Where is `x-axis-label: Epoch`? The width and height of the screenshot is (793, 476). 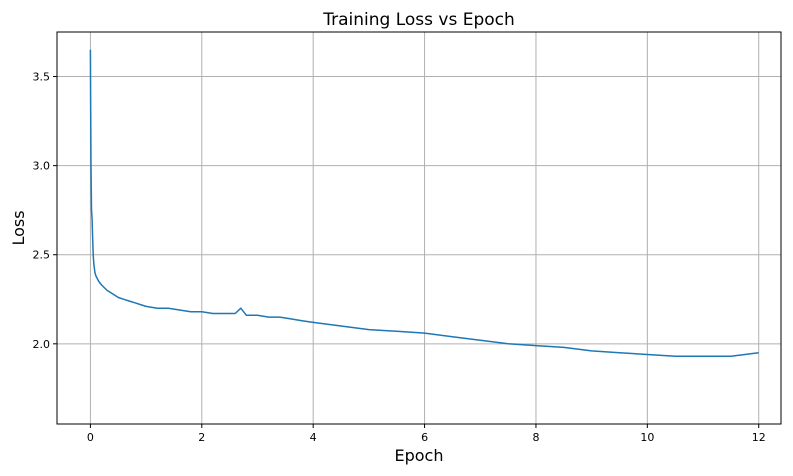 x-axis-label: Epoch is located at coordinates (419, 455).